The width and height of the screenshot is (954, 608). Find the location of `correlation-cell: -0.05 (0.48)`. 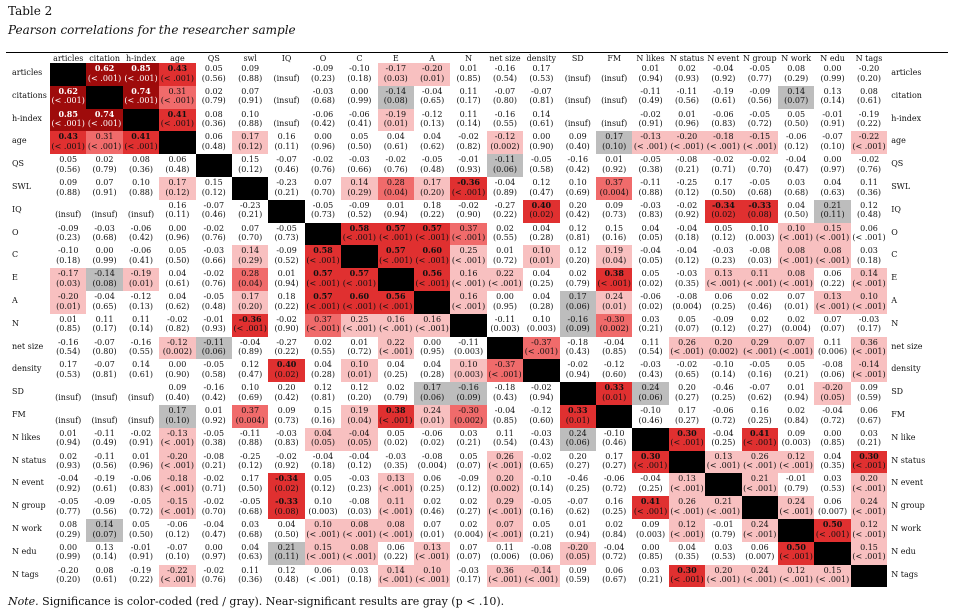

correlation-cell: -0.05 (0.48) is located at coordinates (432, 165).